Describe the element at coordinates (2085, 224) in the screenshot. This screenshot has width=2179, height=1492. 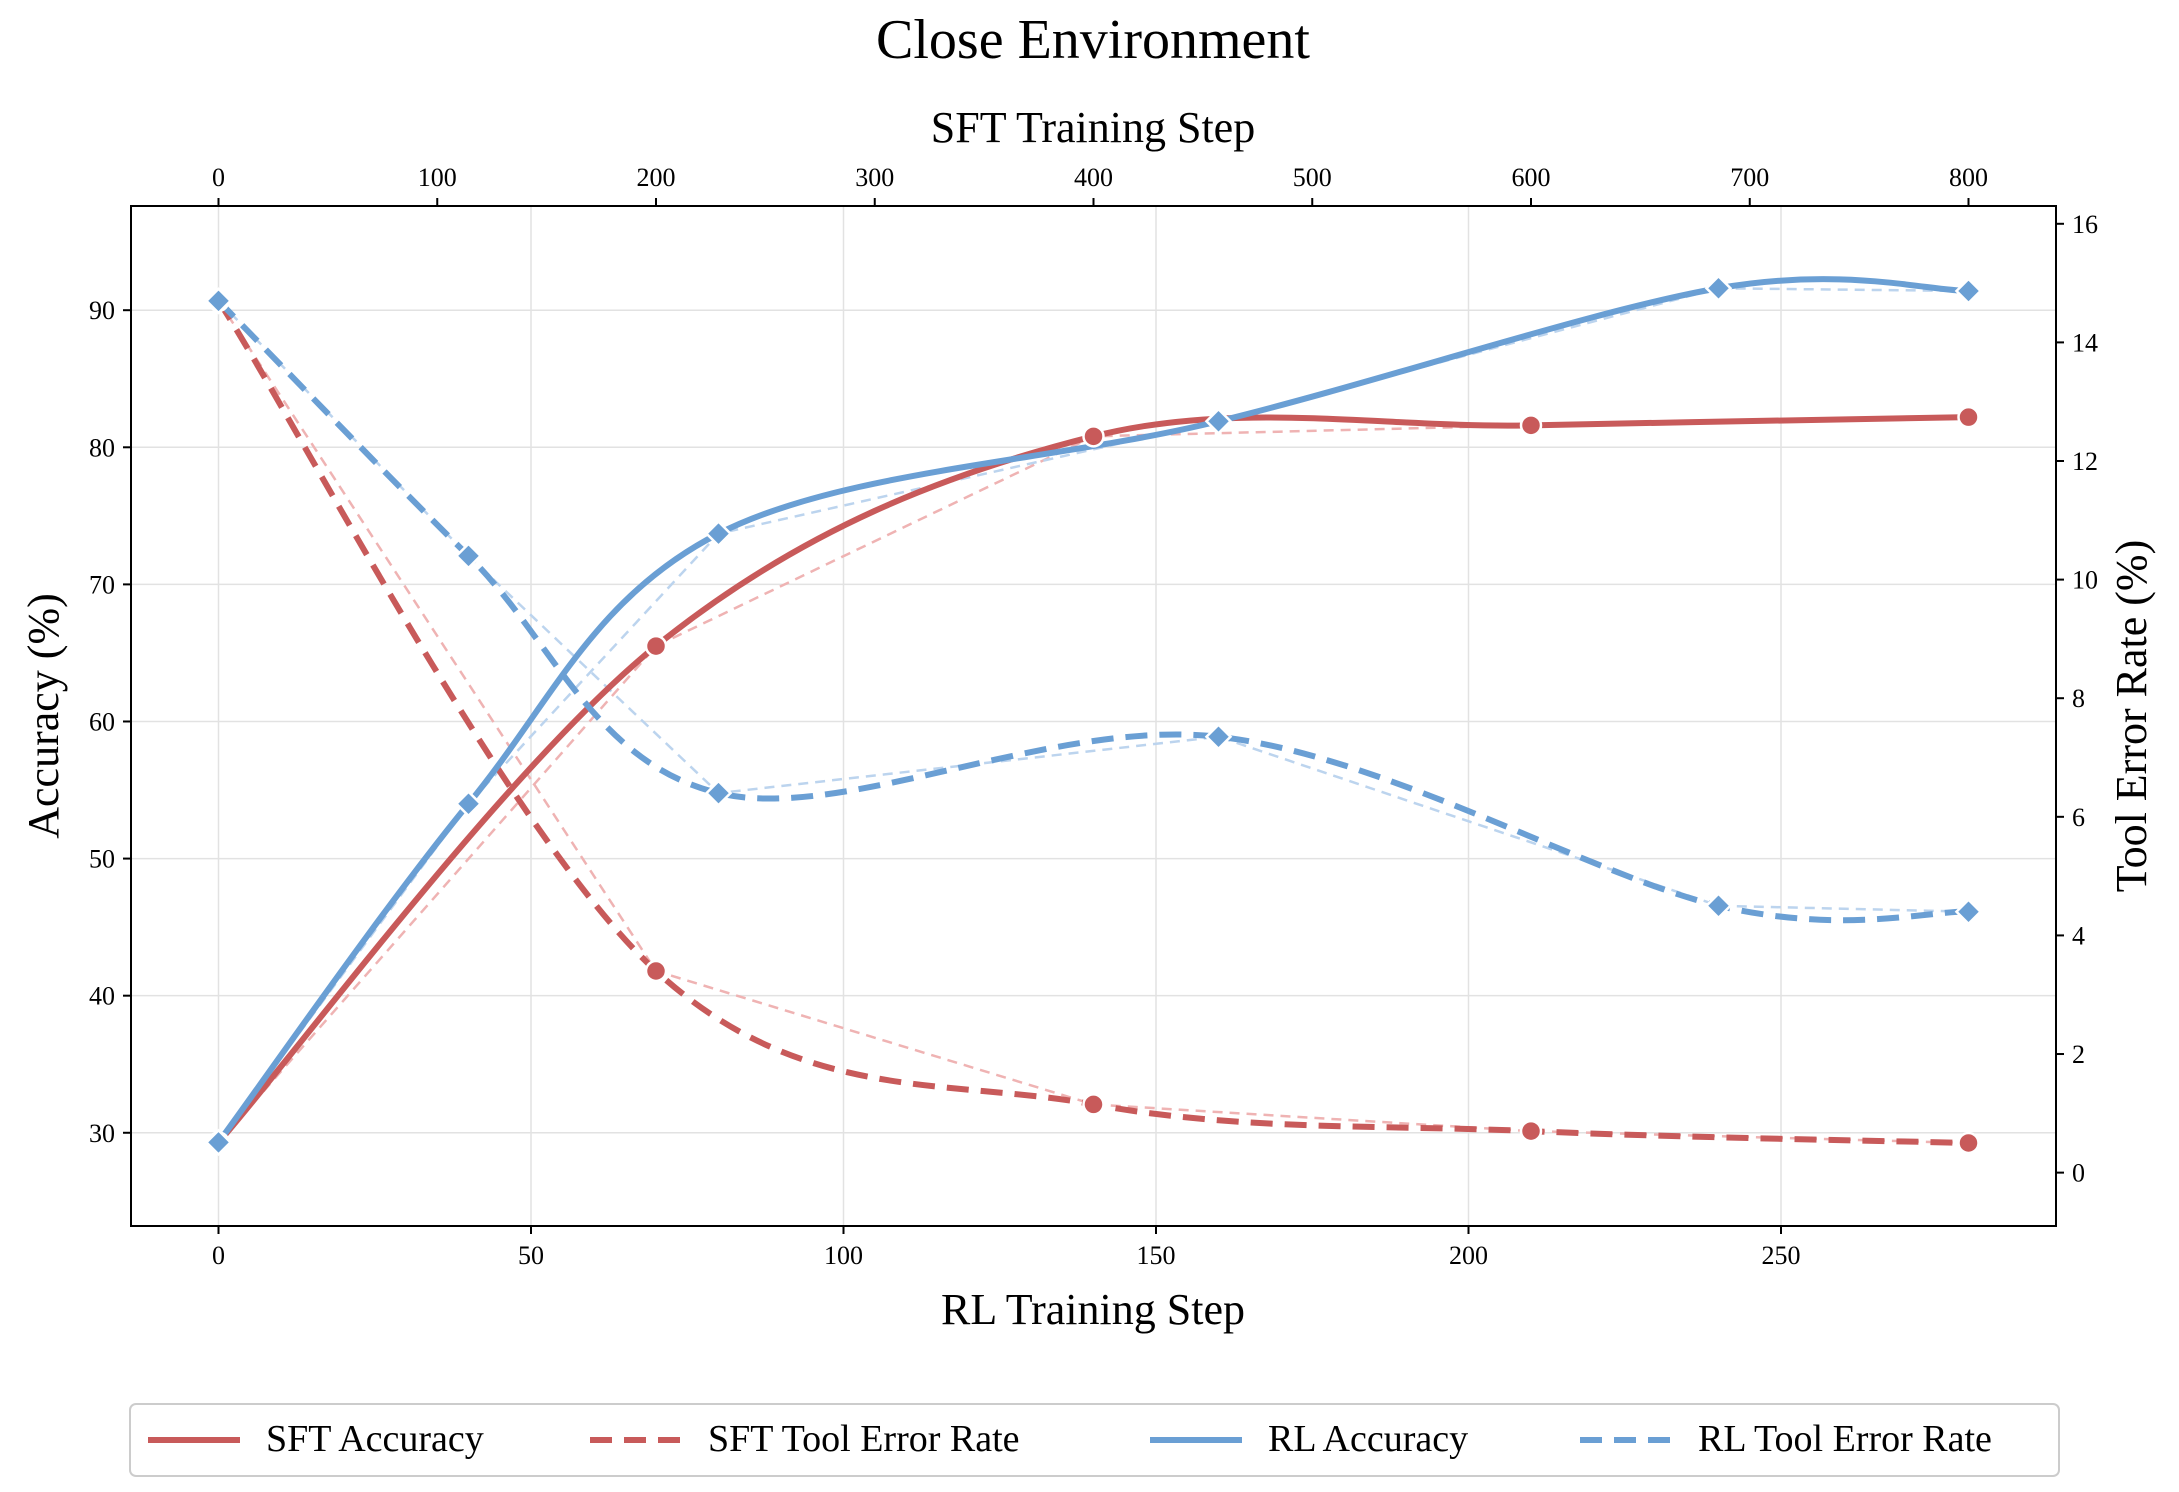
I see `tick-label-right: 16` at that location.